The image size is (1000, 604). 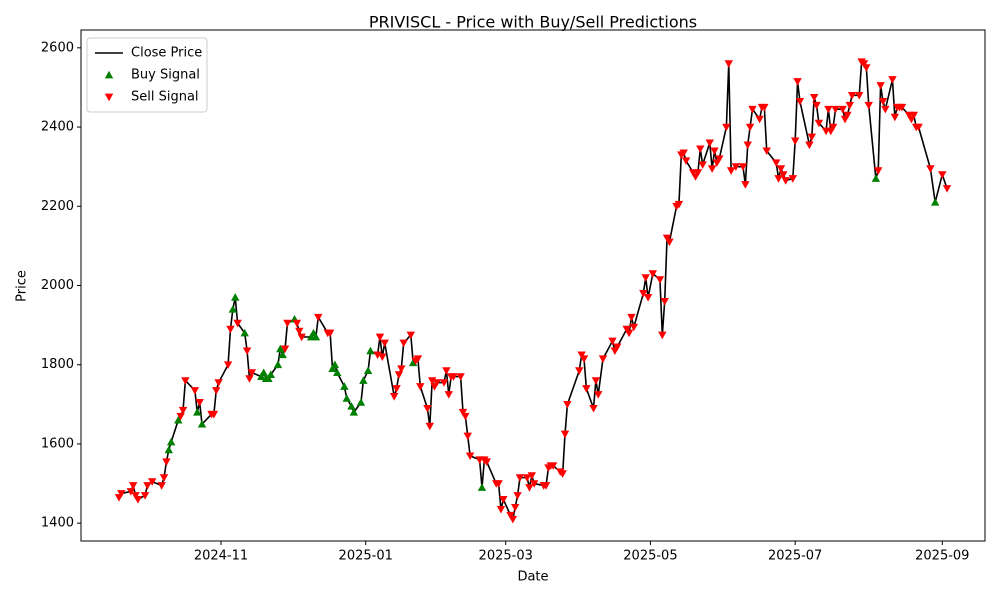 What do you see at coordinates (795, 556) in the screenshot?
I see `x-tick-label: 2025-07` at bounding box center [795, 556].